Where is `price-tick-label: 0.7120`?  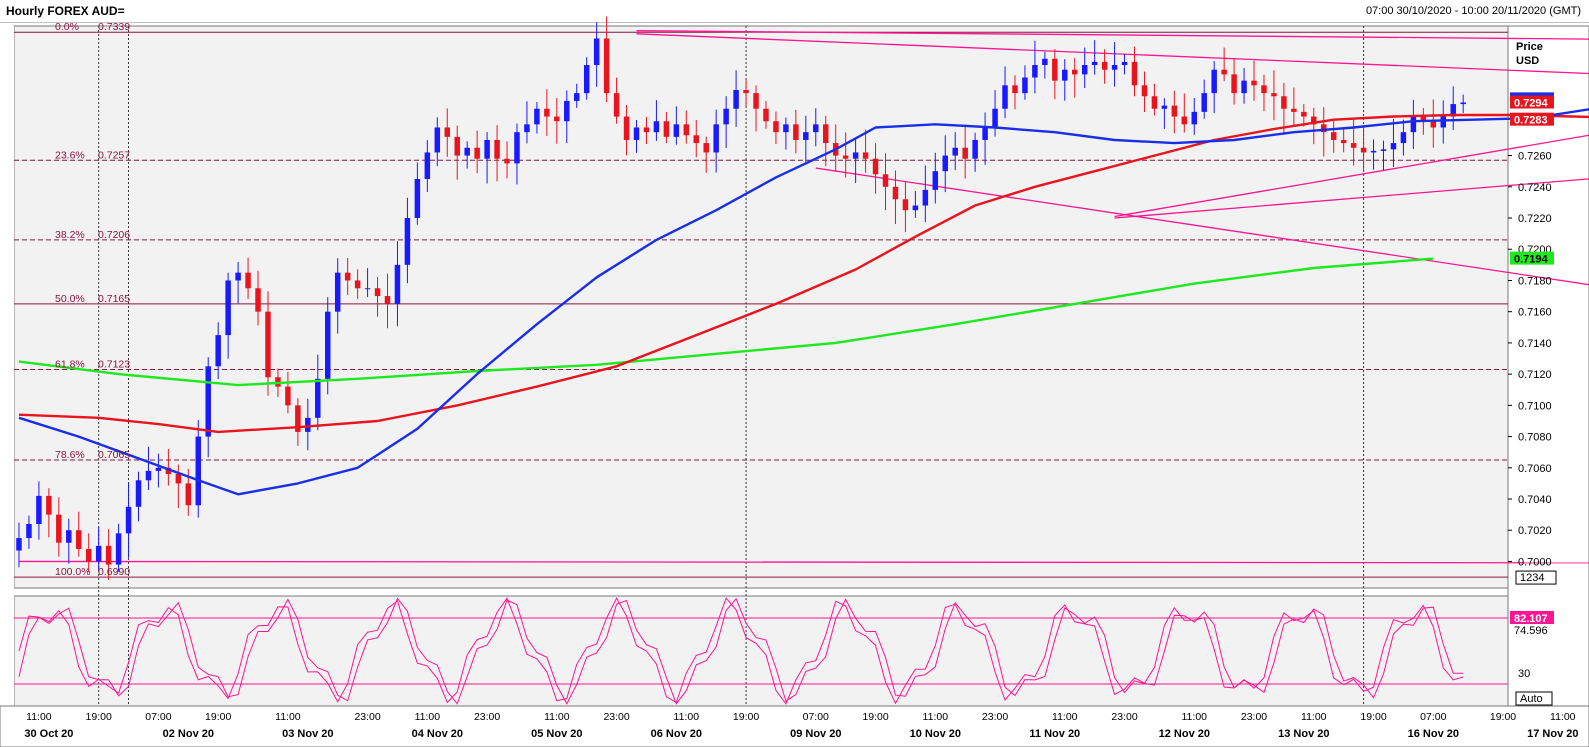
price-tick-label: 0.7120 is located at coordinates (1535, 375).